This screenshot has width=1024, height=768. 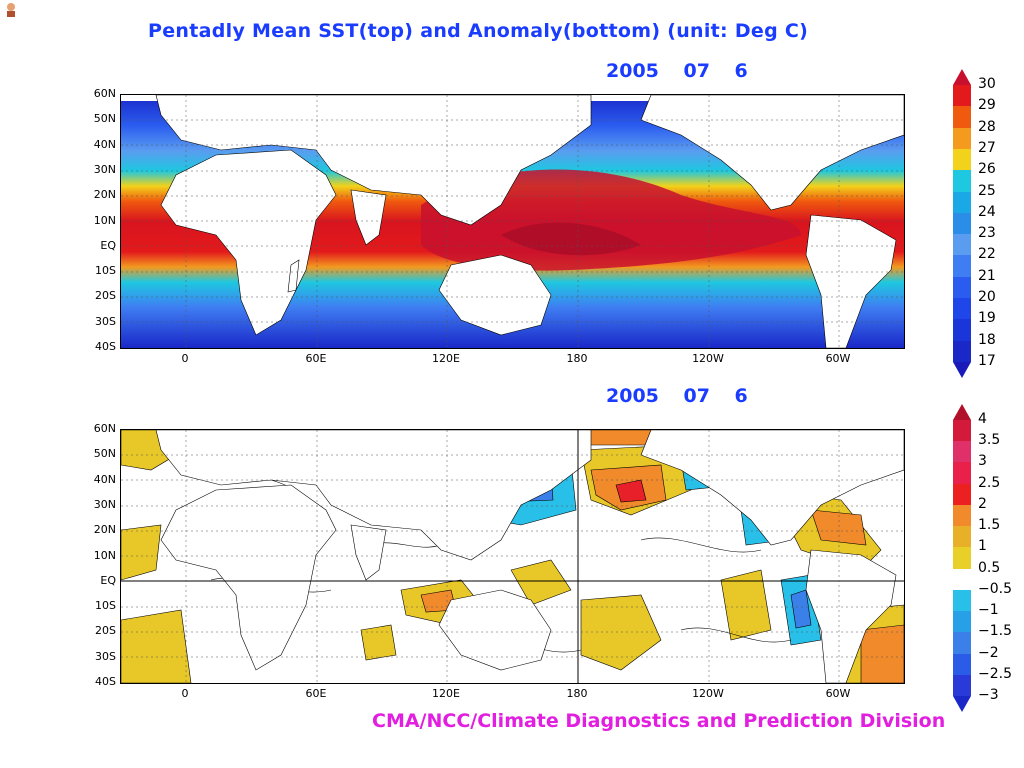 What do you see at coordinates (987, 147) in the screenshot?
I see `colorbar-label: 27` at bounding box center [987, 147].